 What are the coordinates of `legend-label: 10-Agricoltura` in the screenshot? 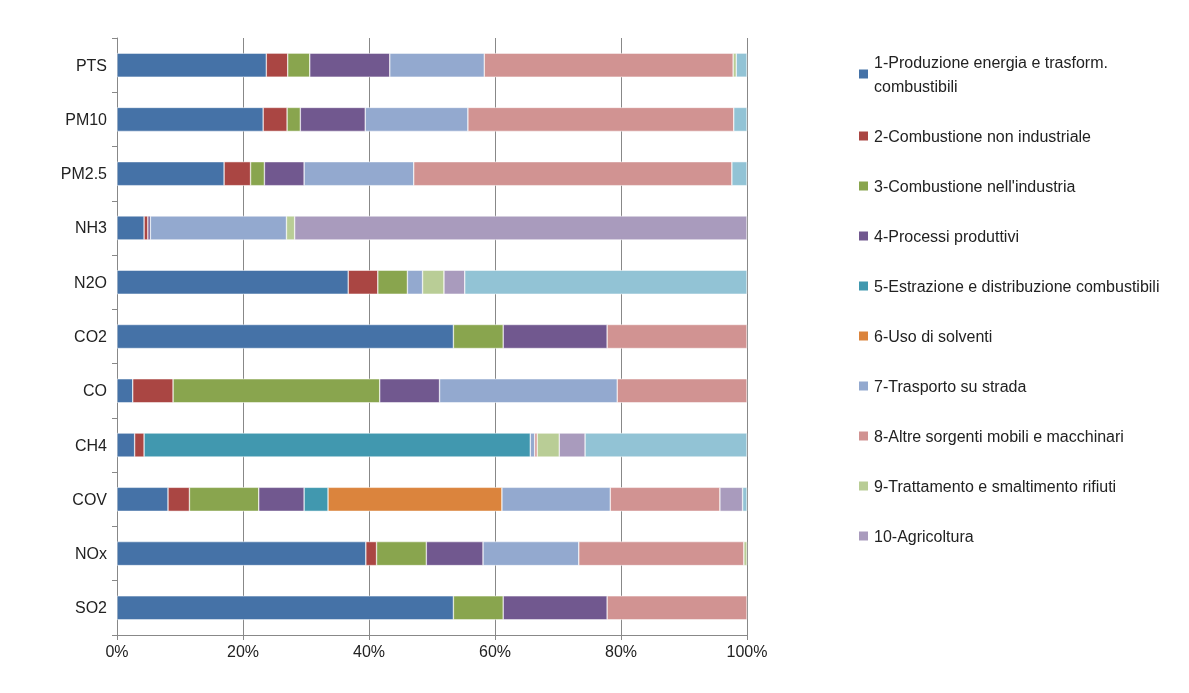 It's located at (924, 536).